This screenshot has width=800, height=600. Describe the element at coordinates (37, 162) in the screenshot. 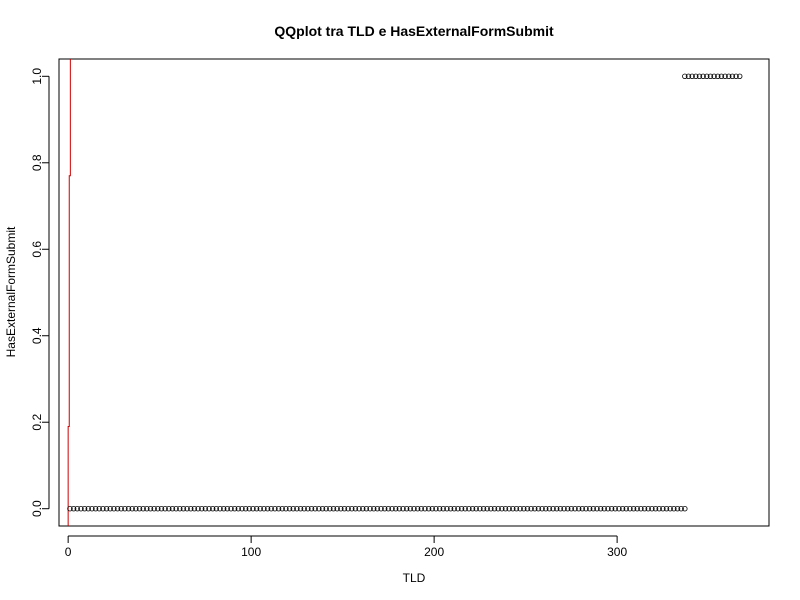

I see `y-tick-label: 0.8` at that location.